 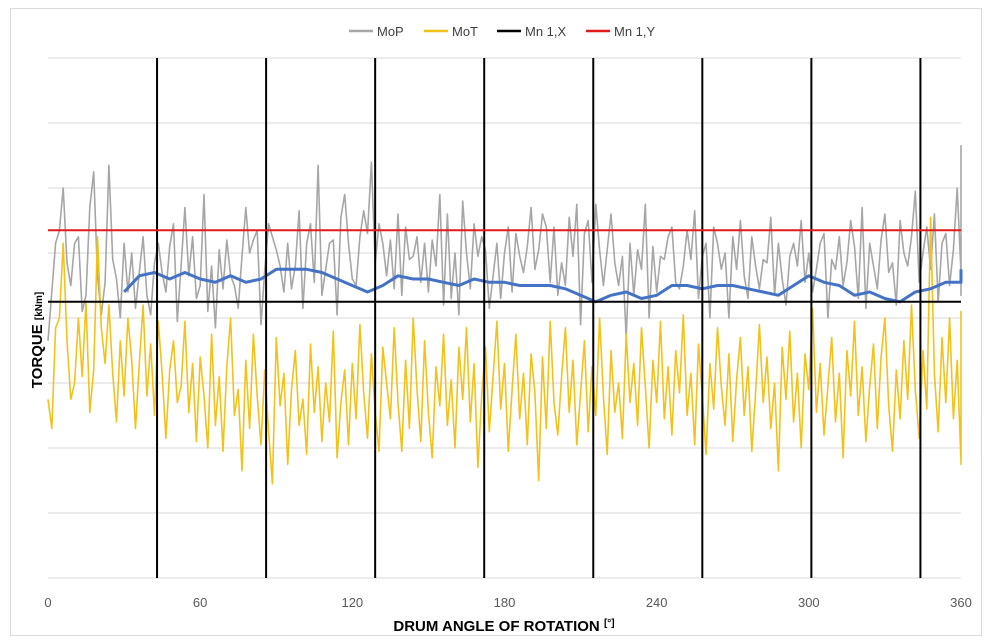 I want to click on x-axis-title: DRUM ANGLE OF ROTATION [°], so click(x=503, y=626).